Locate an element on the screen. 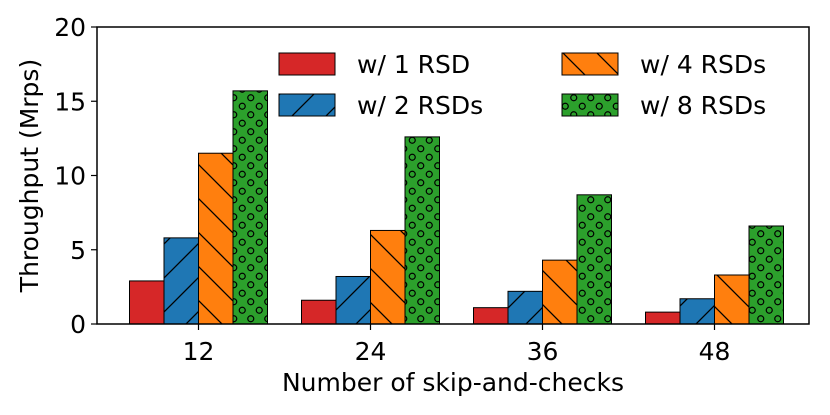 Image resolution: width=830 pixels, height=415 pixels. legend-label: w/ 8 RSDs is located at coordinates (703, 105).